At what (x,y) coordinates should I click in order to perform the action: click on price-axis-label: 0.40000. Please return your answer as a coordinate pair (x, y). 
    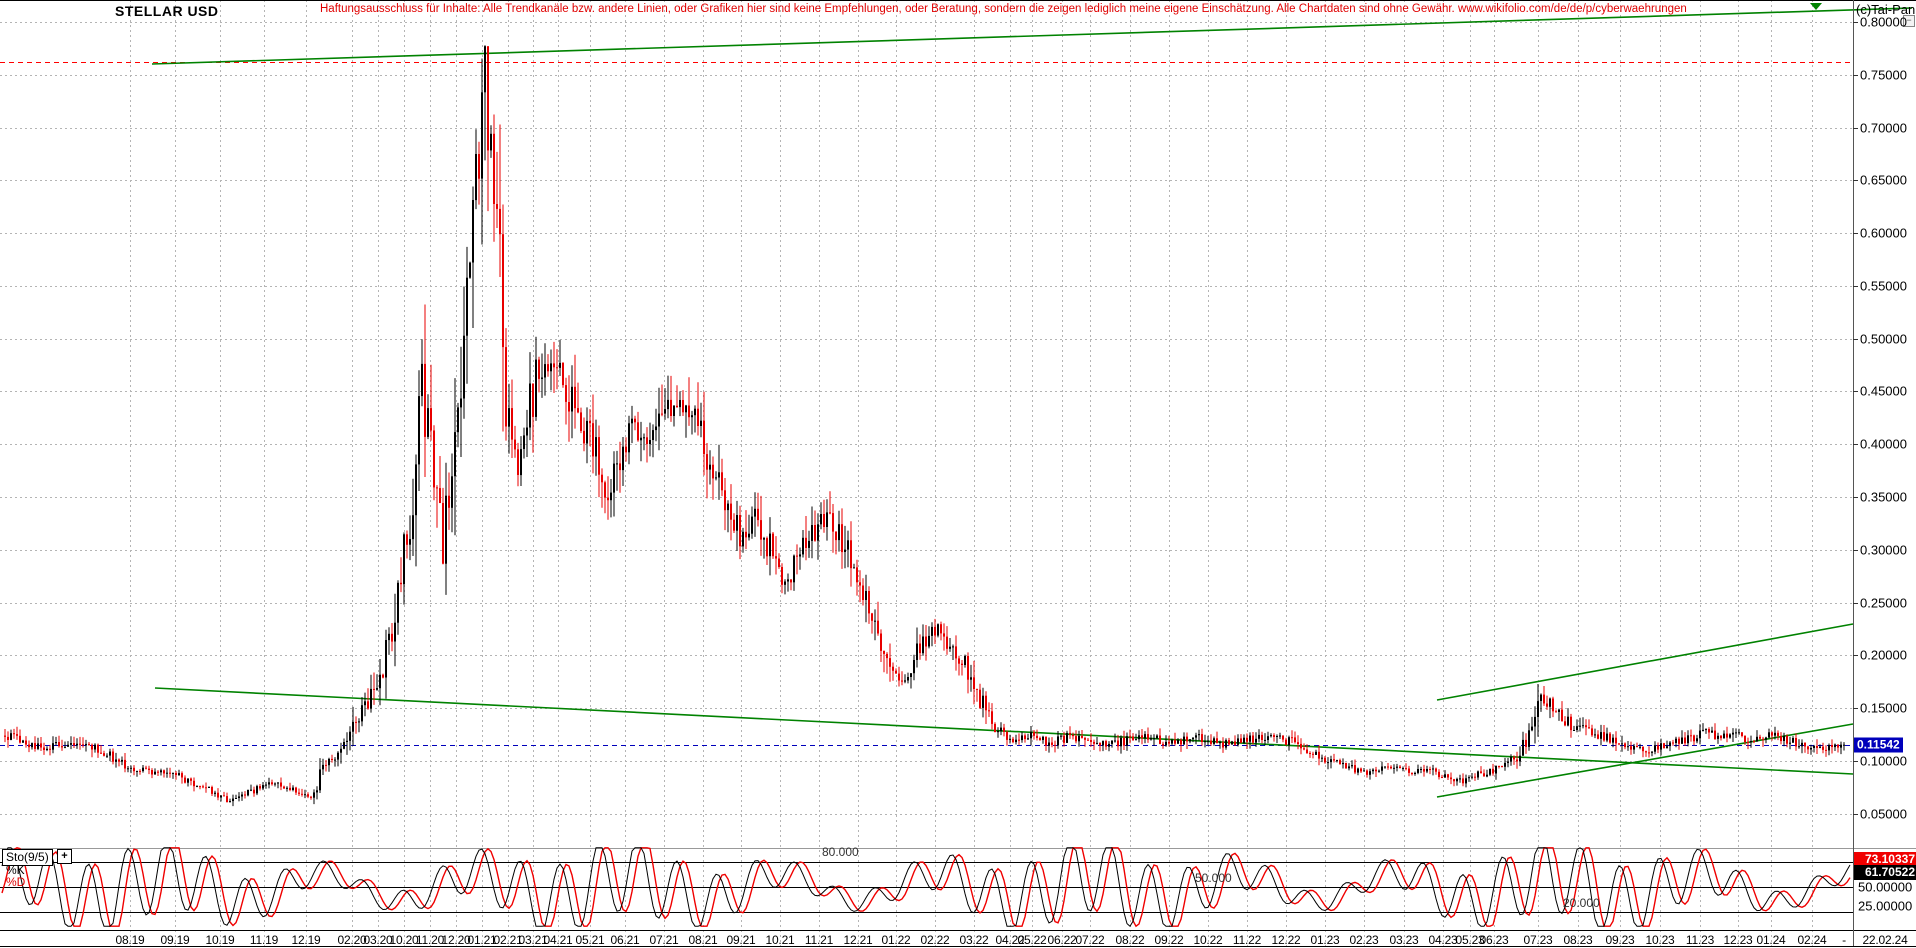
    Looking at the image, I should click on (1883, 444).